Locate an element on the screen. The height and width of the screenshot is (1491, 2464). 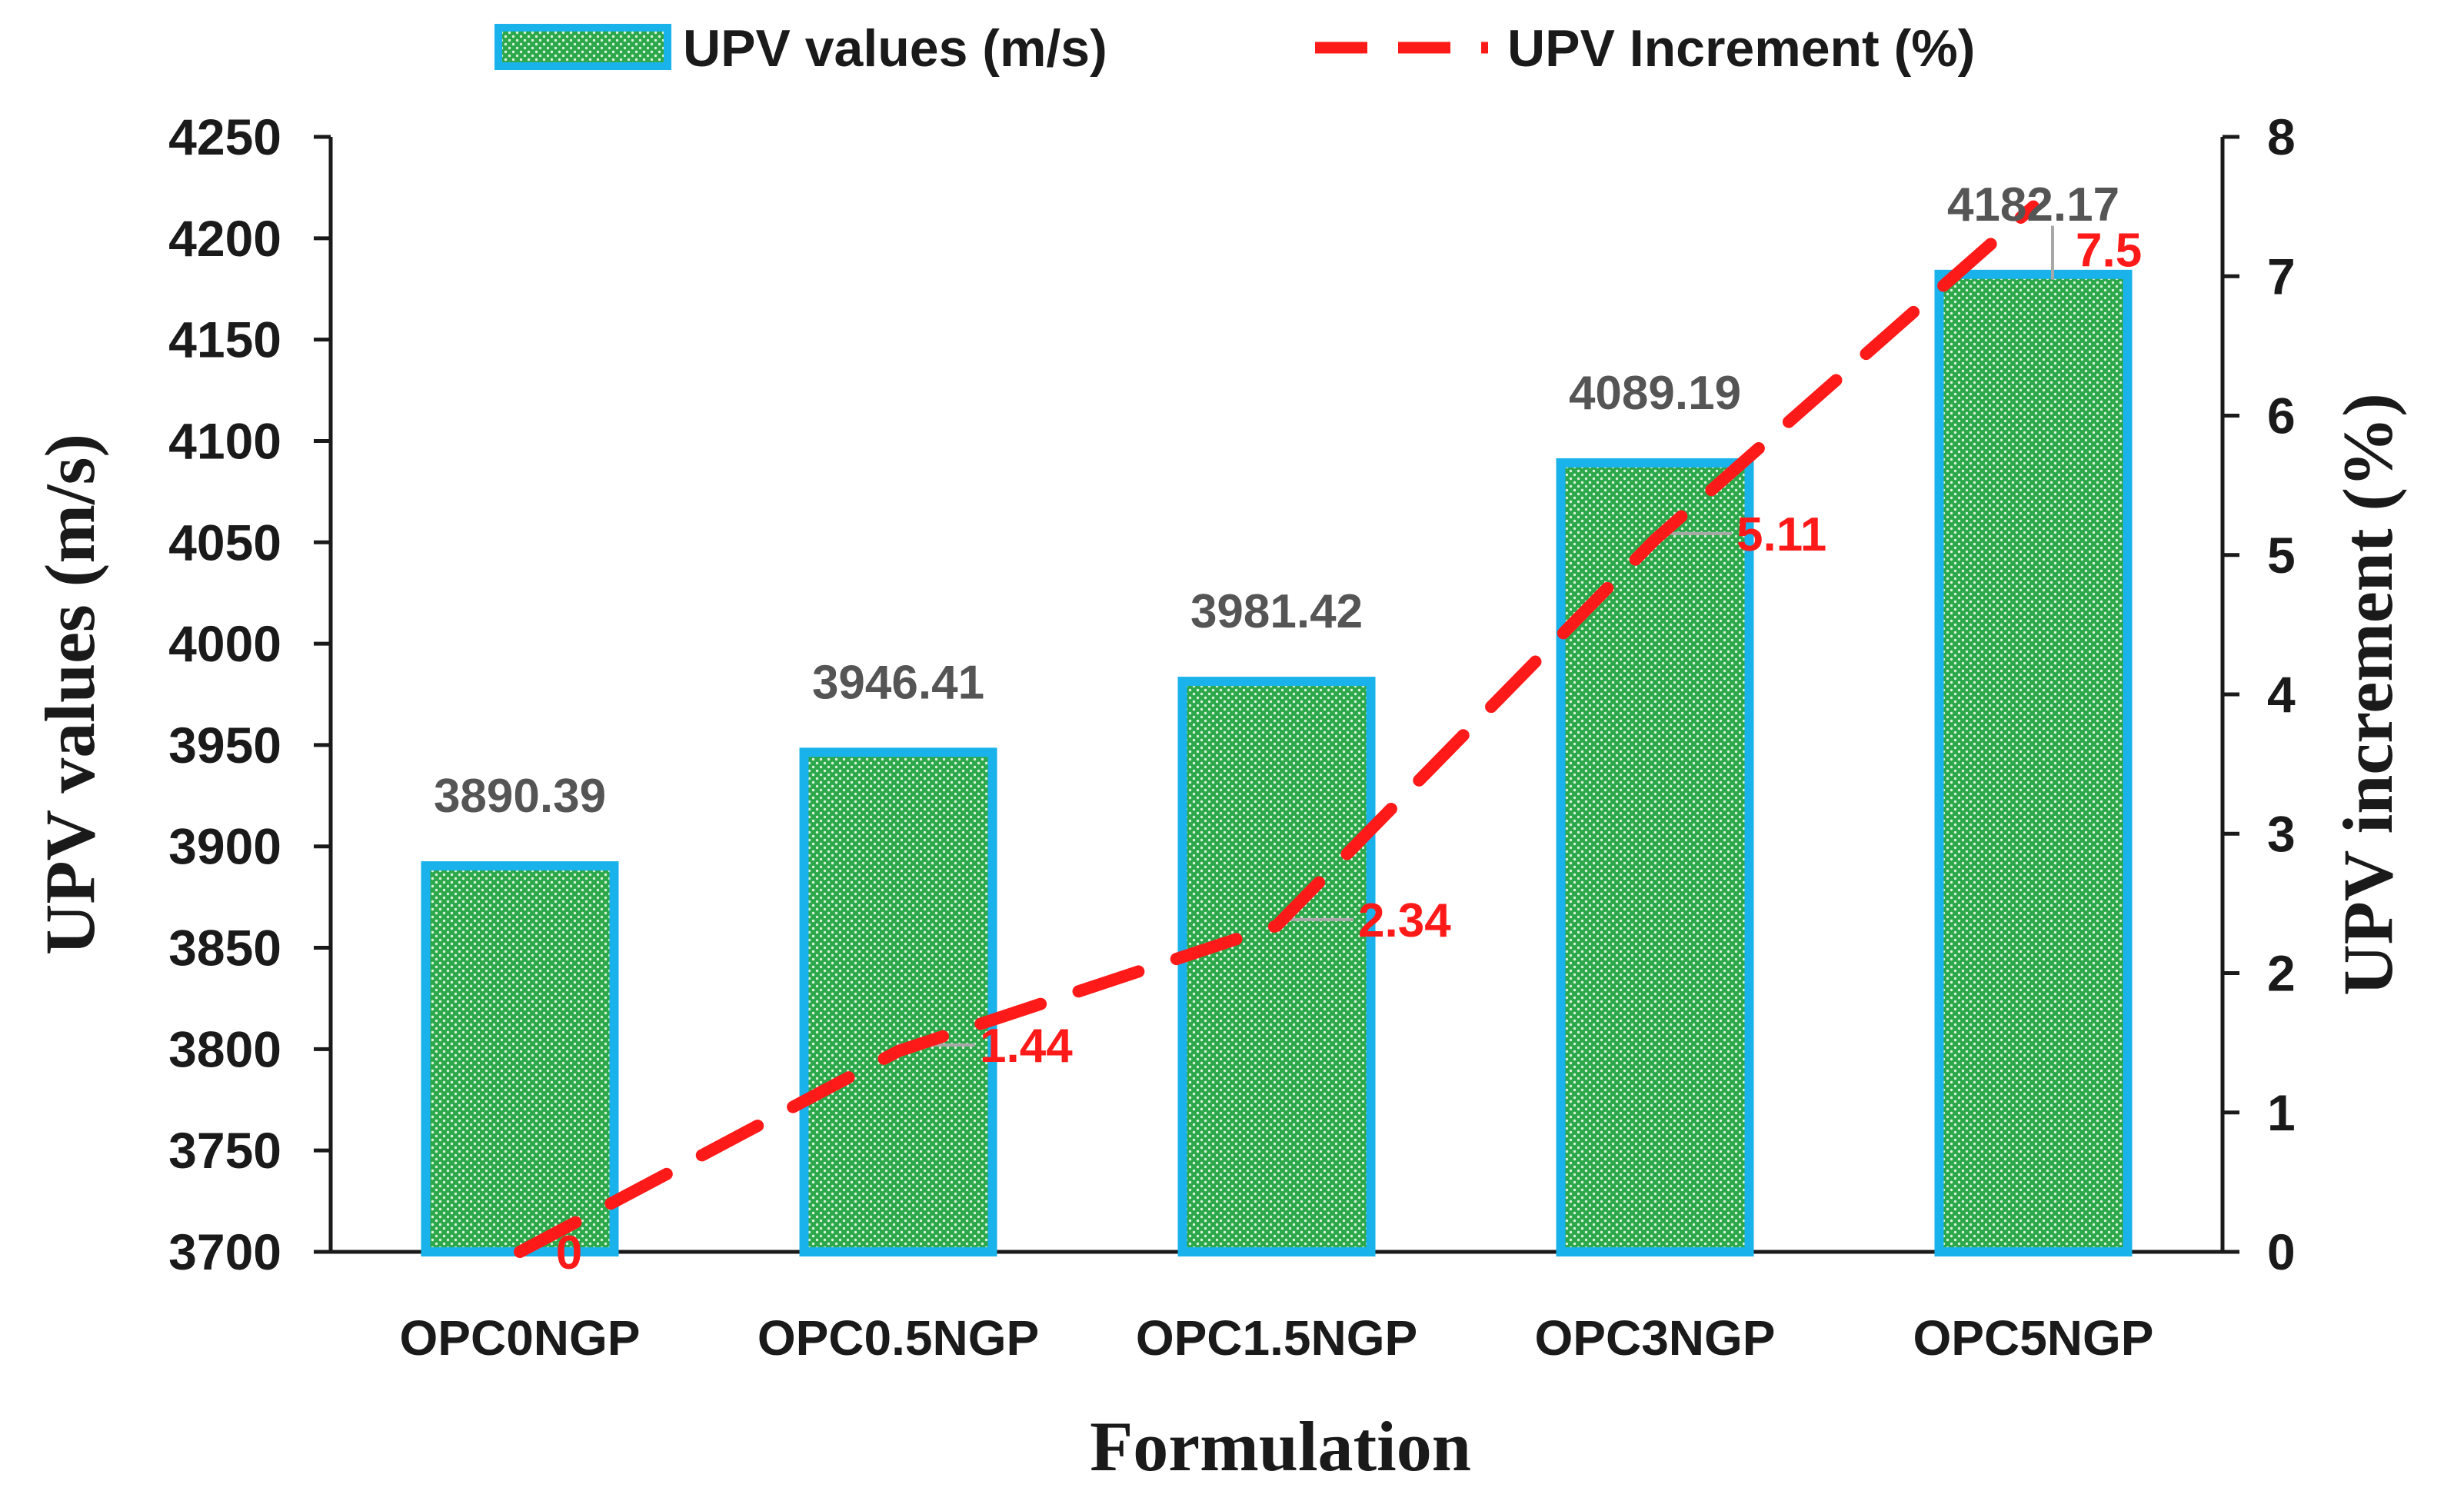
category-labels: OPC0NGP OPC0.5NGP OPC1.5NGP OPC3NGP OPC5NGP is located at coordinates (1277, 1338).